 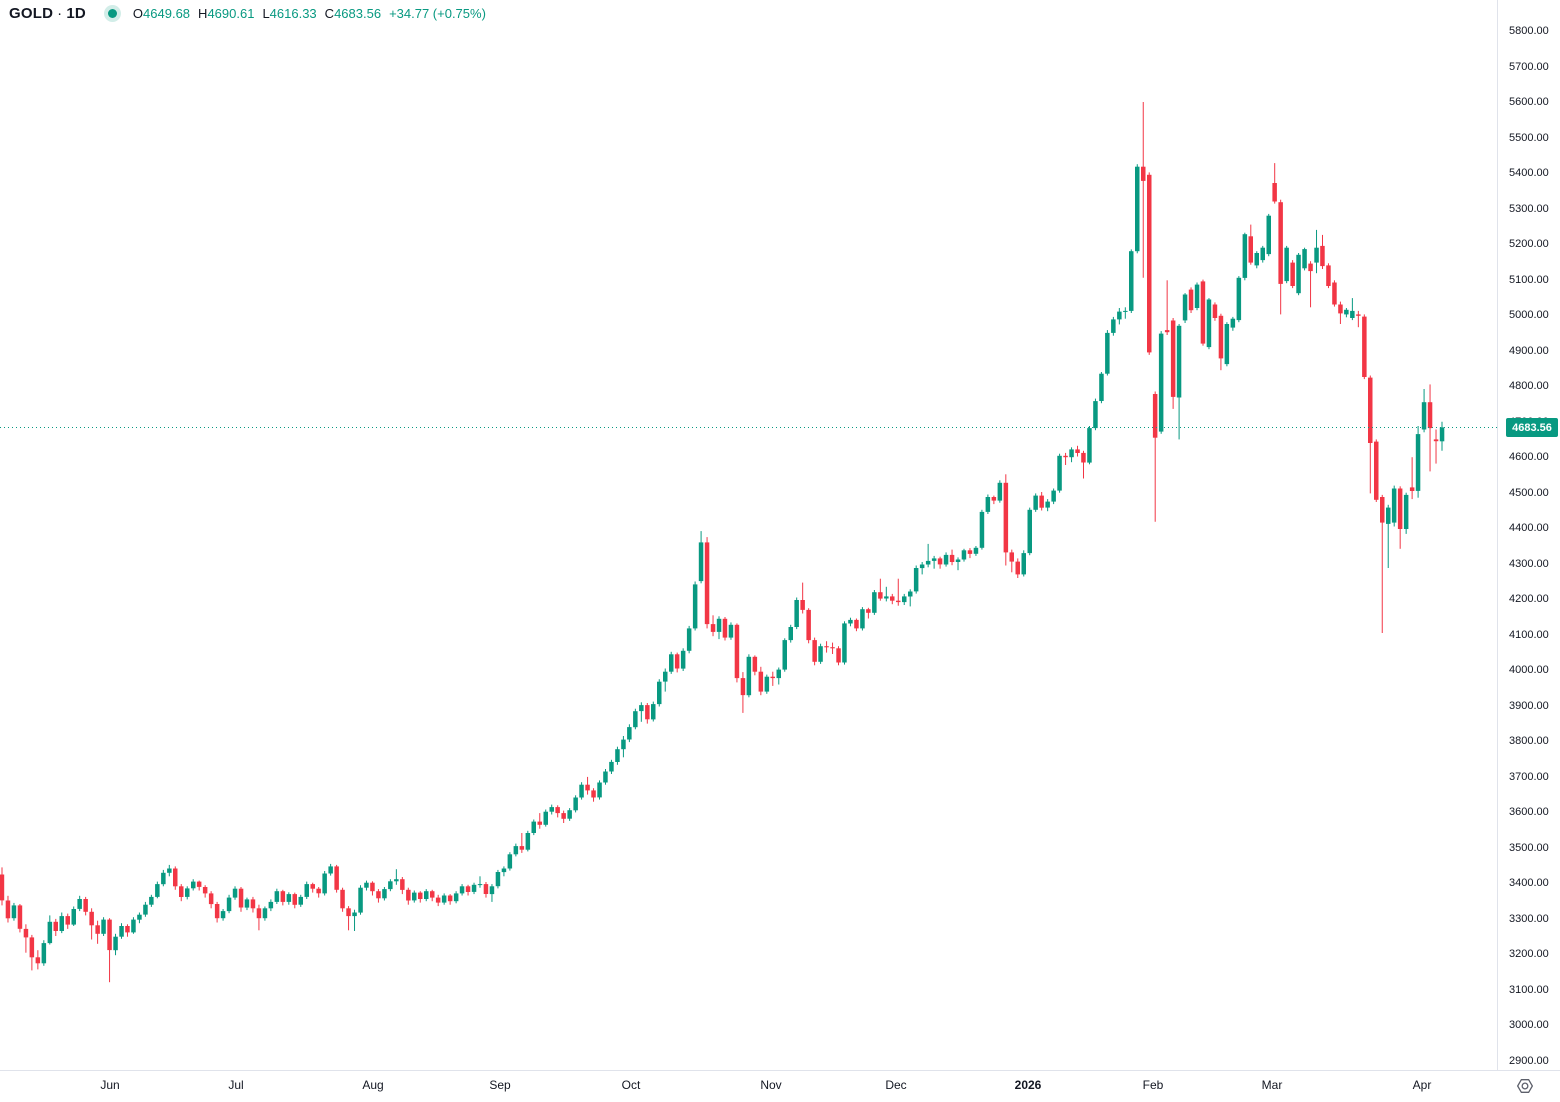 I want to click on price-tick-label: 5600.00, so click(x=1529, y=102).